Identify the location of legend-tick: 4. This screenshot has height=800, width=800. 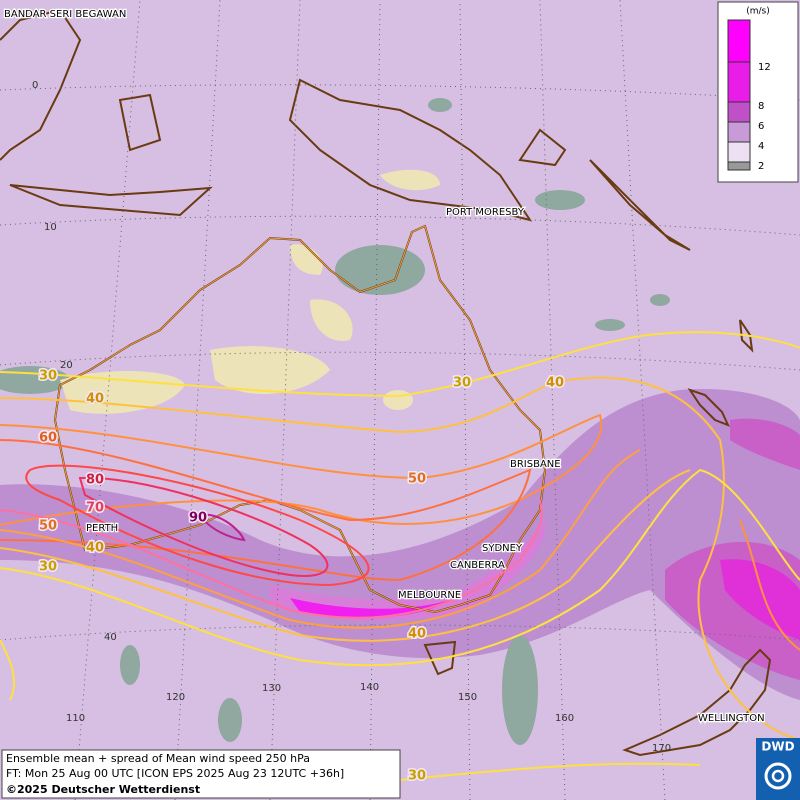
(761, 146).